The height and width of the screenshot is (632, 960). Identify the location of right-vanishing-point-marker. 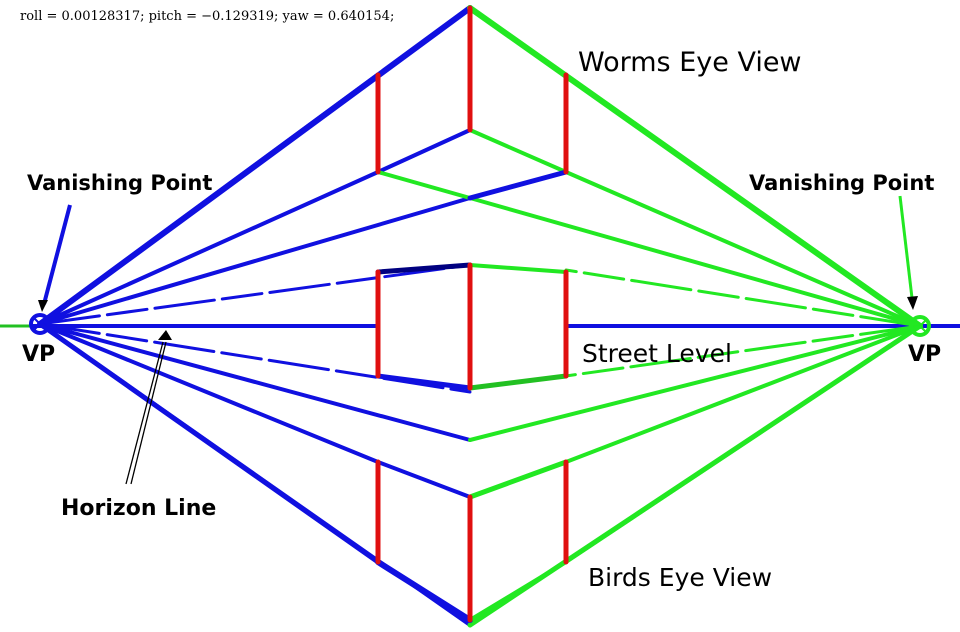
(920, 326).